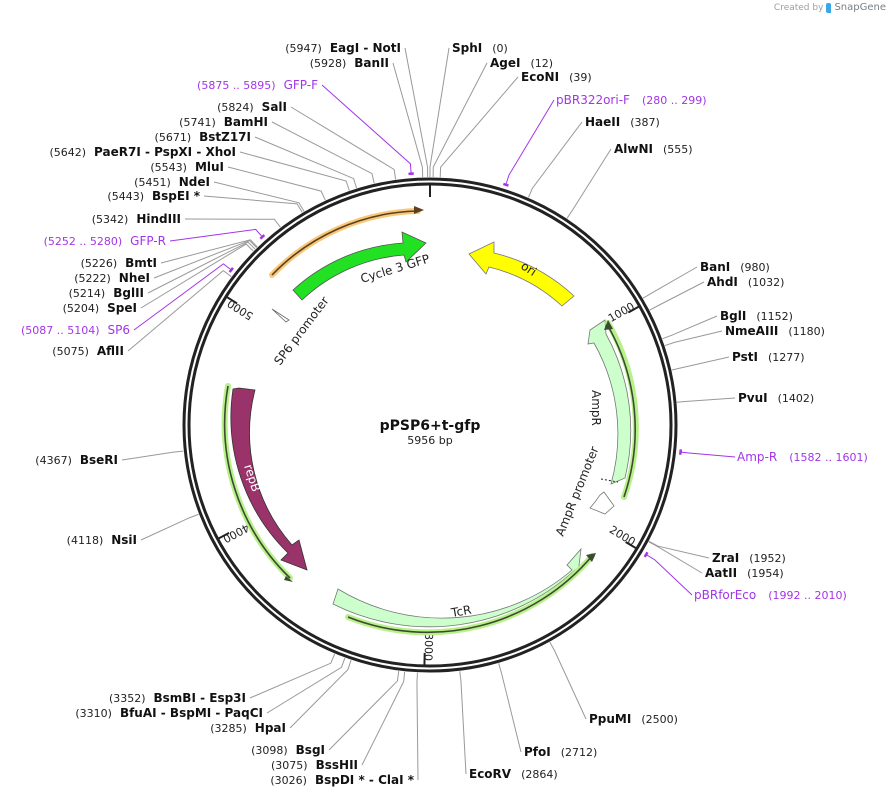 This screenshot has width=892, height=802. Describe the element at coordinates (631, 545) in the screenshot. I see `tick-2000` at that location.